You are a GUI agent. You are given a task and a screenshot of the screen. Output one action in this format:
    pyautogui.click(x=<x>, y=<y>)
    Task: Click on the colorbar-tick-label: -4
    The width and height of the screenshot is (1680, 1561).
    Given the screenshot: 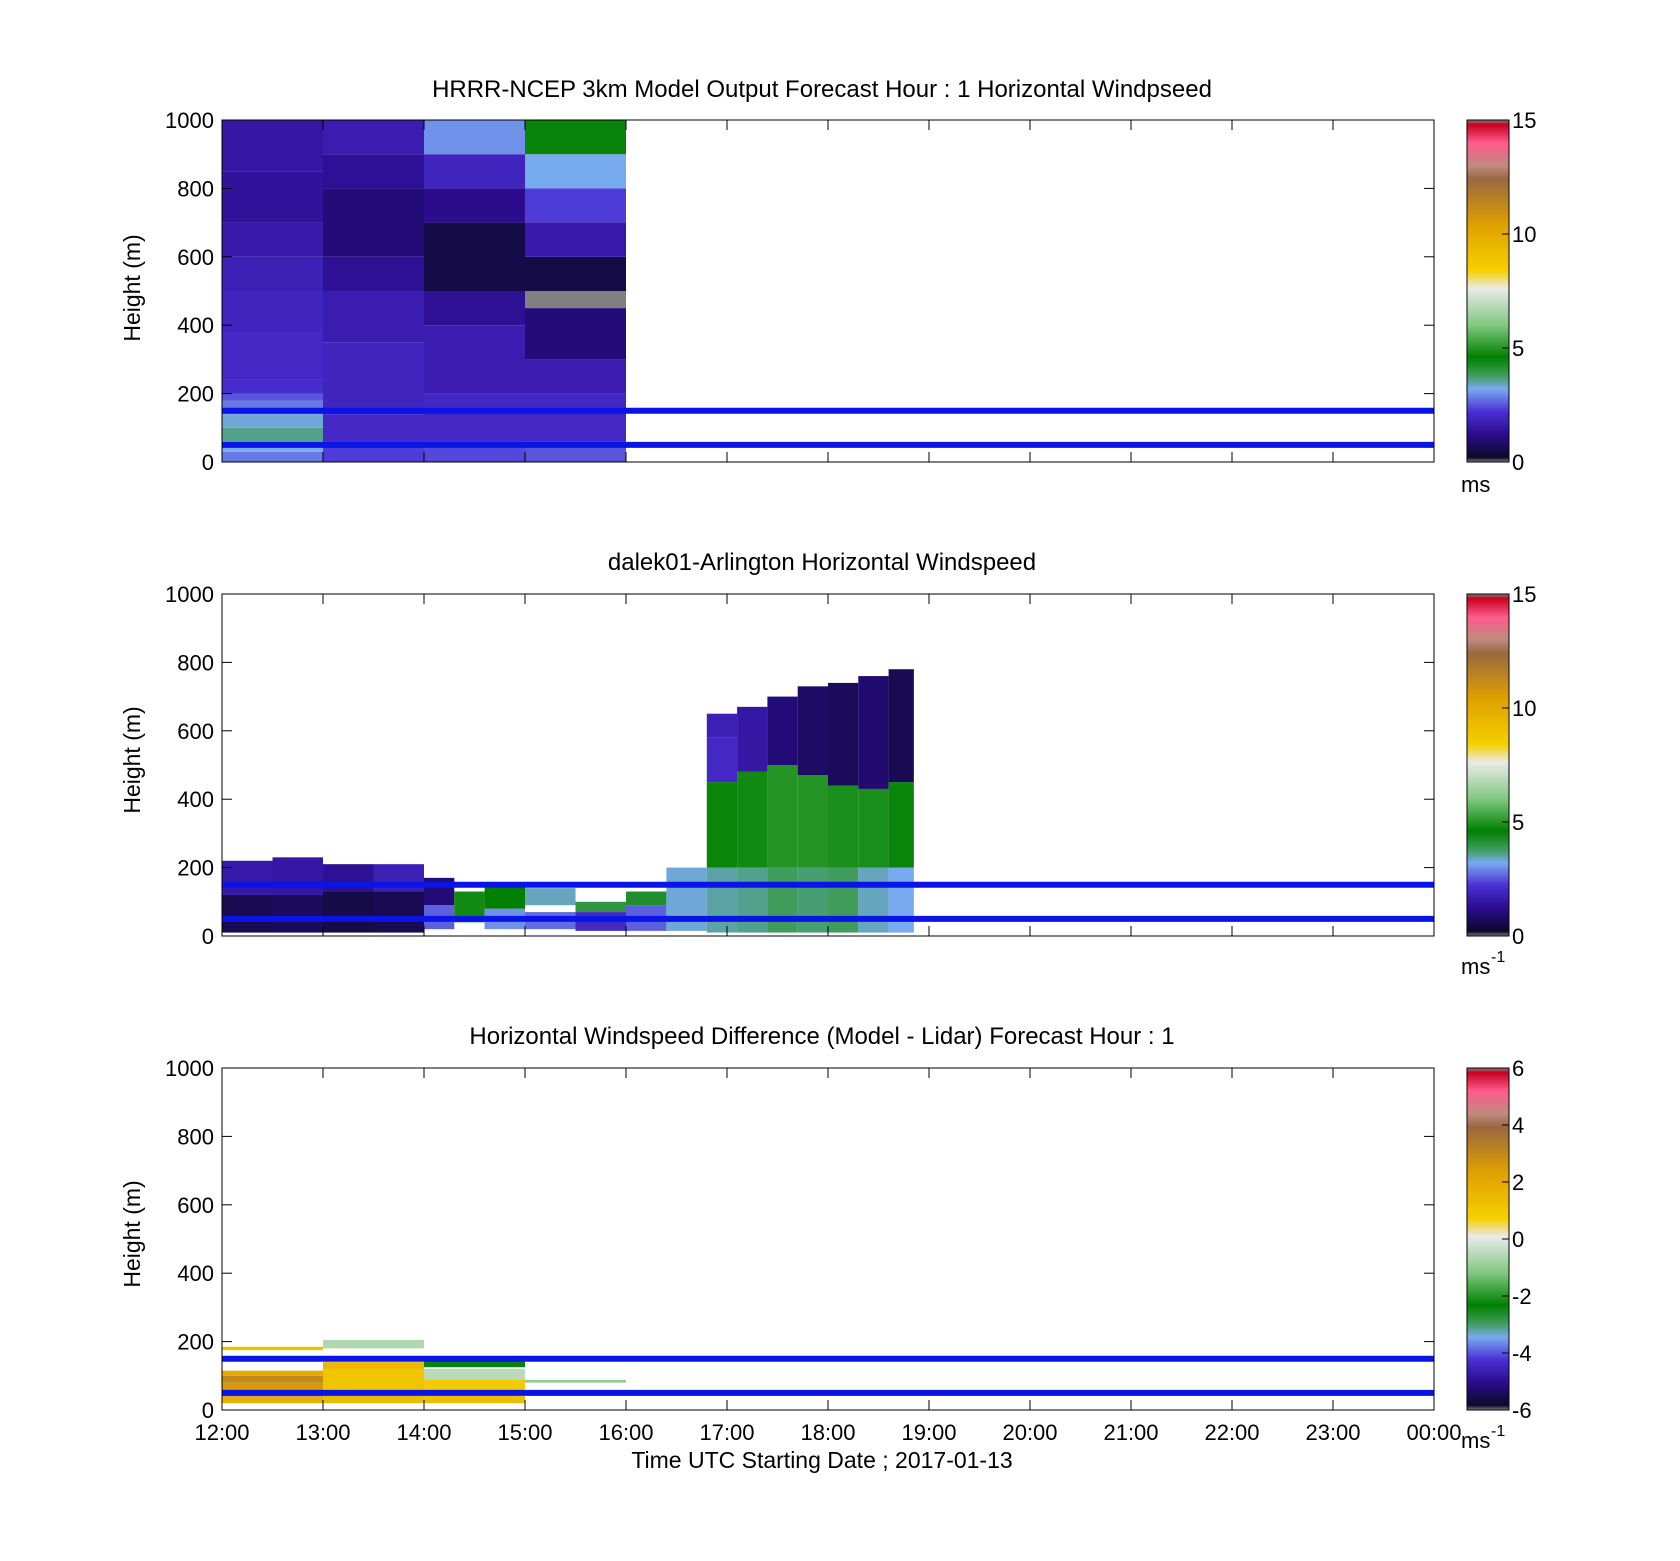 What is the action you would take?
    pyautogui.click(x=1522, y=1353)
    